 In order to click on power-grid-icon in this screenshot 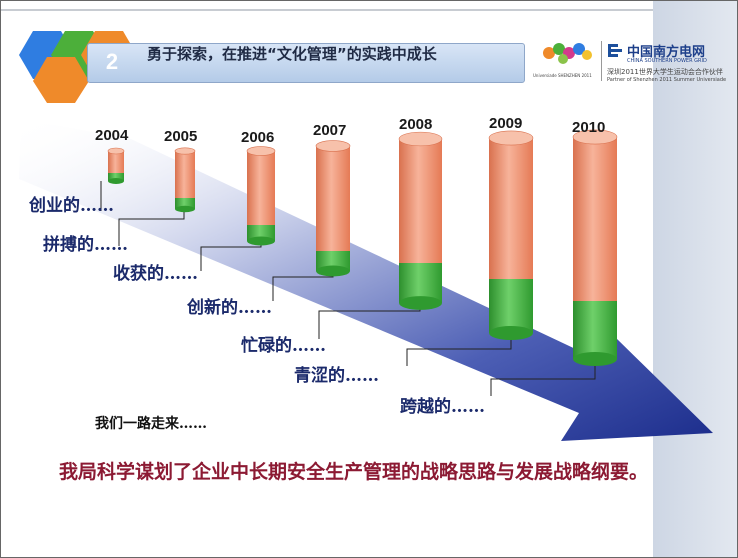, I will do `click(615, 50)`.